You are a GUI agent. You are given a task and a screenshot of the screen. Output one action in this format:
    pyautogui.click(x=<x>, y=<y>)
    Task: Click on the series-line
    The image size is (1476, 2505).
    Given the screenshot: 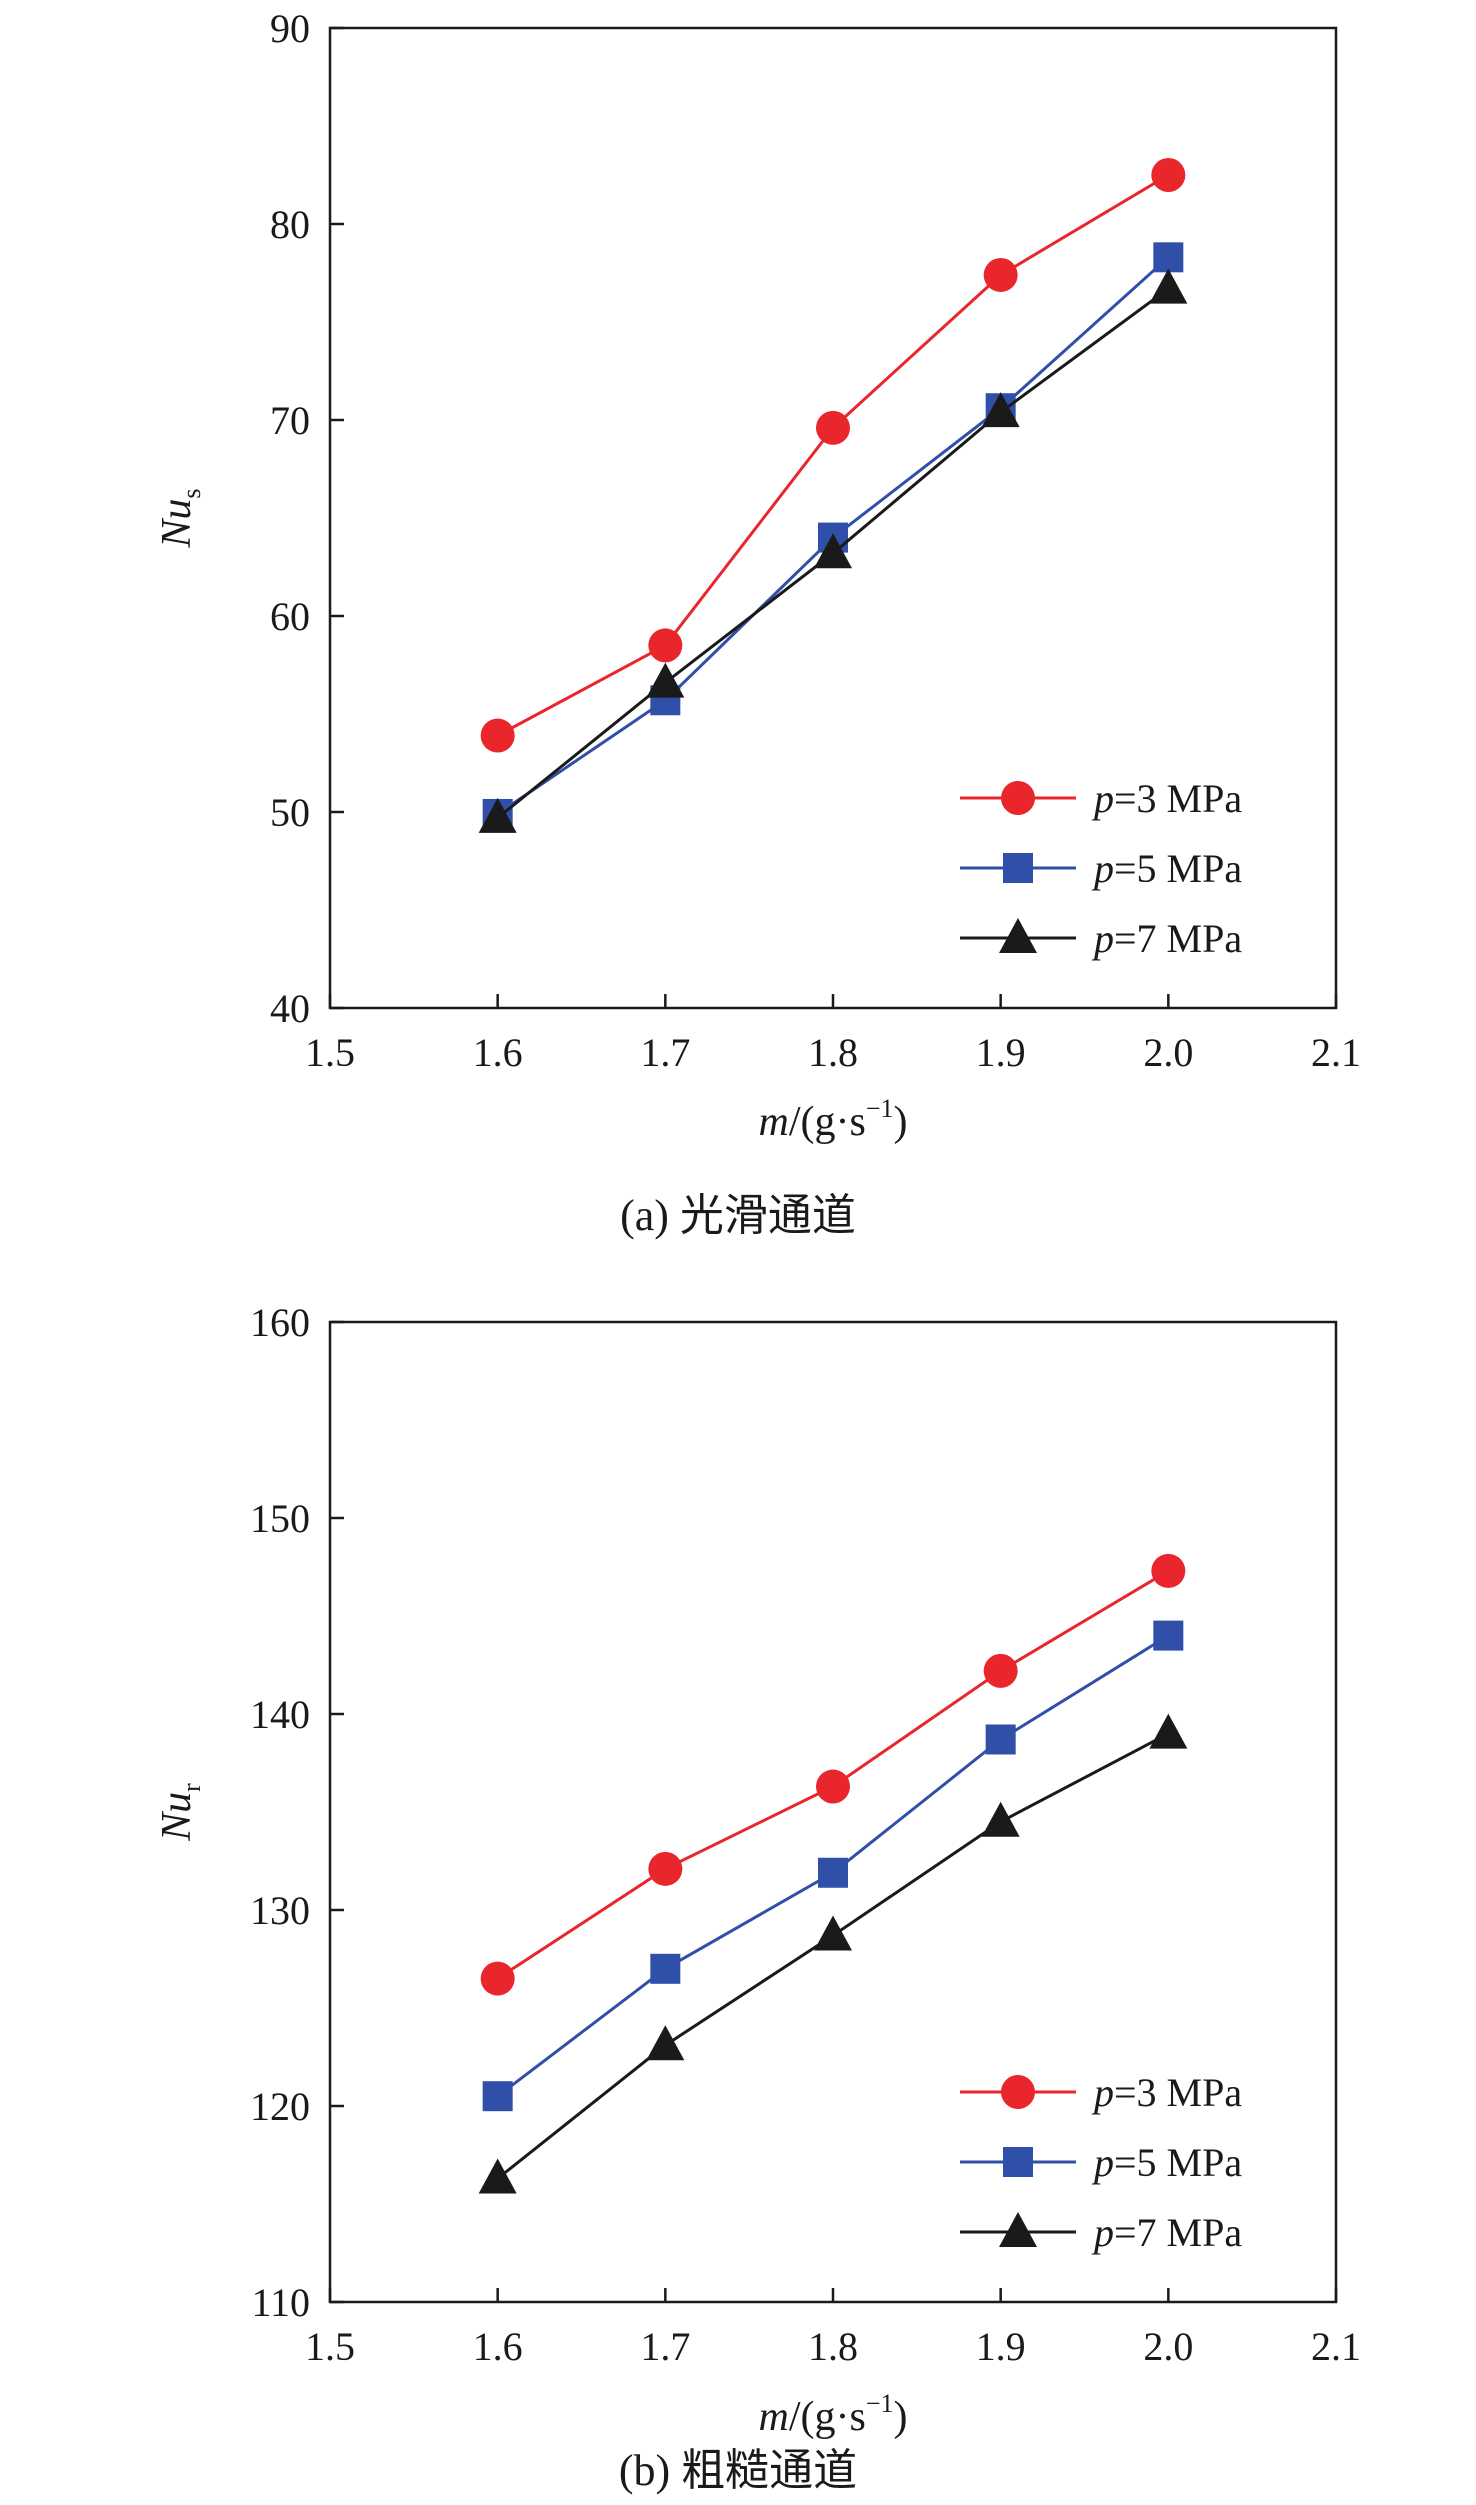 What is the action you would take?
    pyautogui.click(x=833, y=455)
    